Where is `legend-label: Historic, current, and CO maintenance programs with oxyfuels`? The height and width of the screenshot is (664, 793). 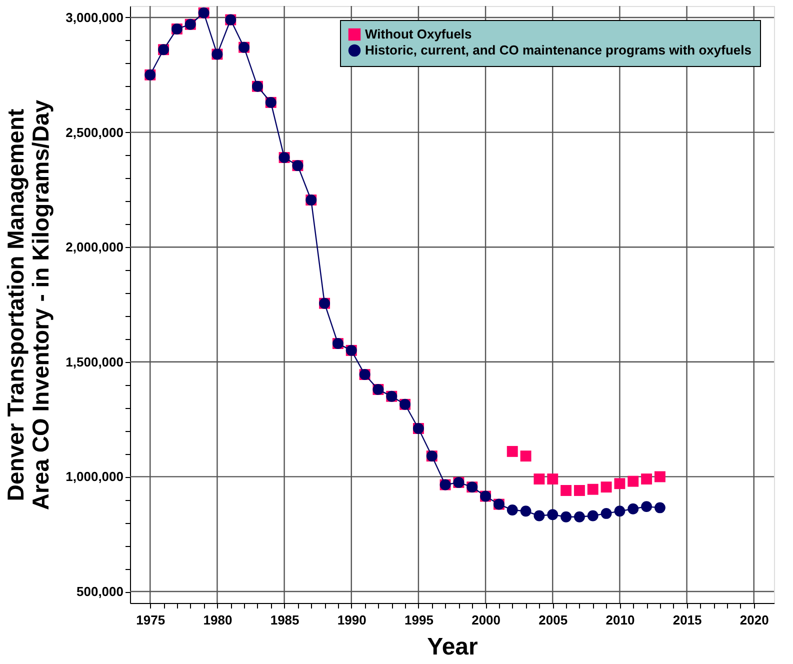
legend-label: Historic, current, and CO maintenance programs with oxyfuels is located at coordinates (558, 50).